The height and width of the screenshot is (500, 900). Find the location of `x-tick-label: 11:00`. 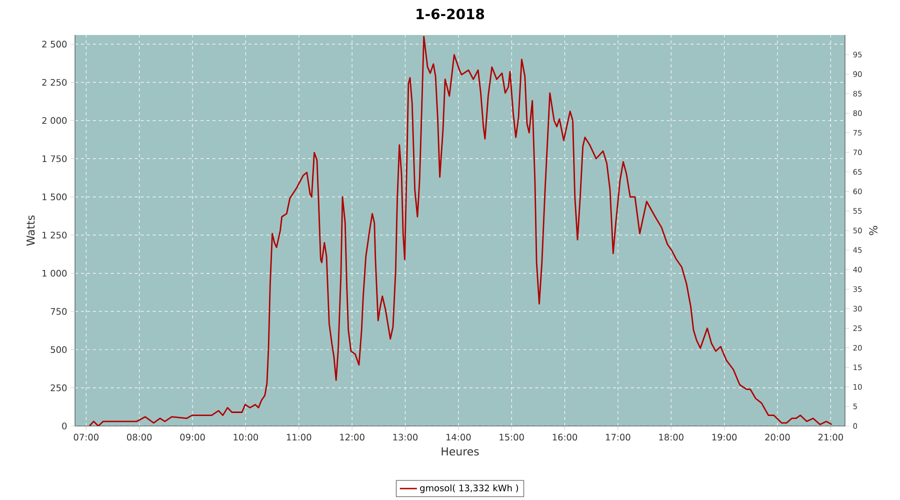

x-tick-label: 11:00 is located at coordinates (299, 437).